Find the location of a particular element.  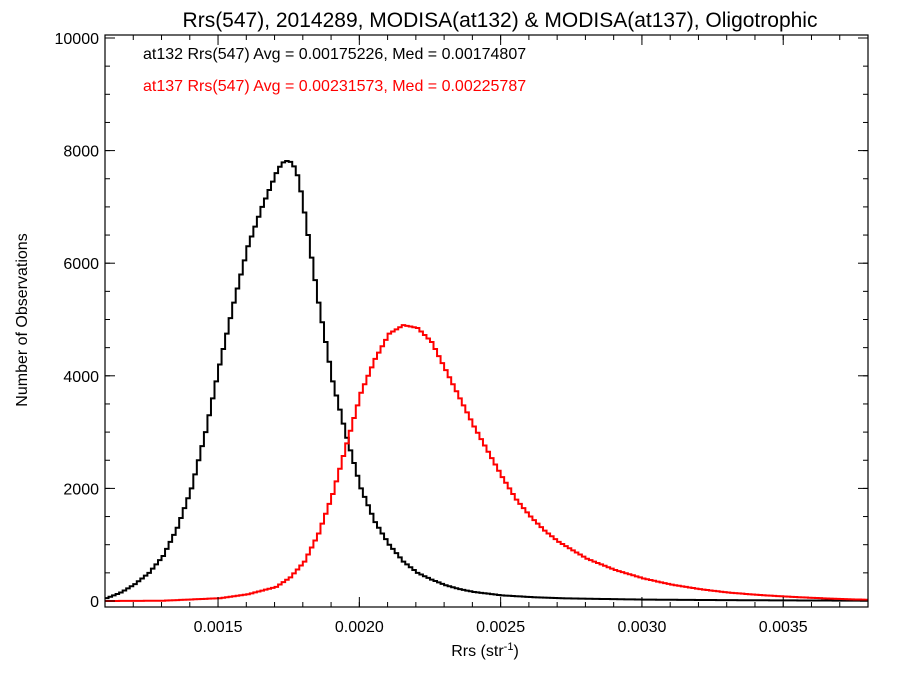

x-tick-label: 0.0035 is located at coordinates (783, 627).